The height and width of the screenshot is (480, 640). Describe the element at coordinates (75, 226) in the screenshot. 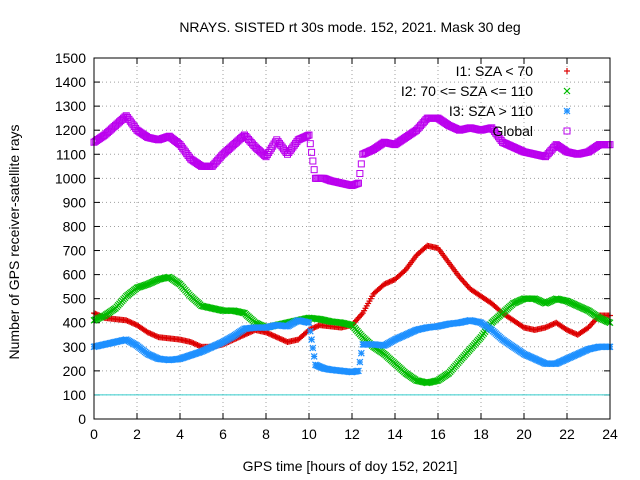

I see `y-tick-label: 800` at that location.